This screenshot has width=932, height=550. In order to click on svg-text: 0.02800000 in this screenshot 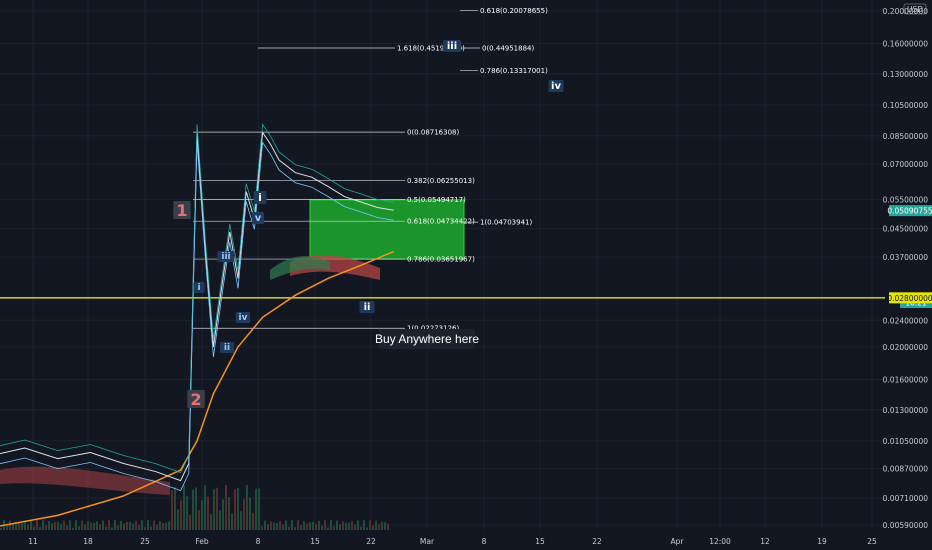, I will do `click(909, 298)`.